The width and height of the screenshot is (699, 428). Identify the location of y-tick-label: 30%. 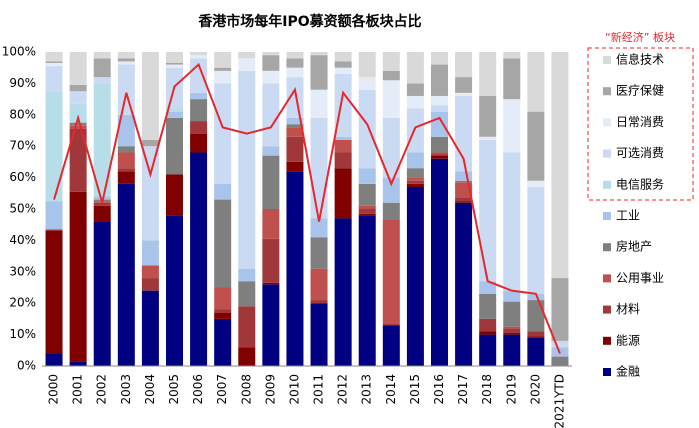
(22, 271).